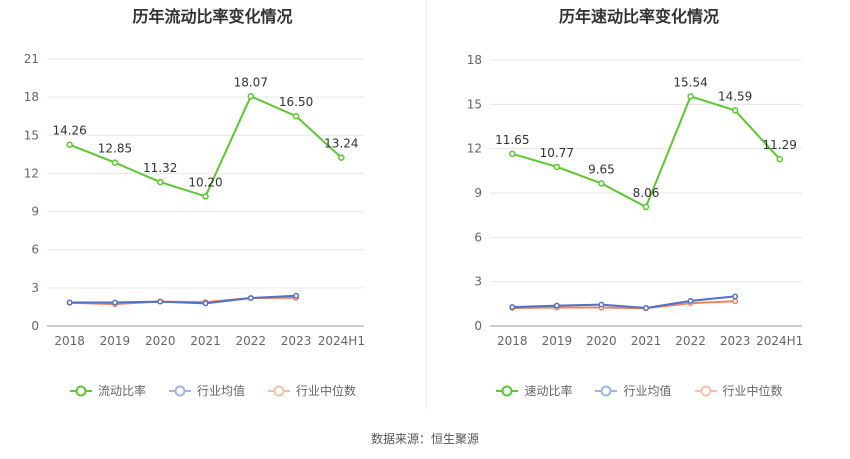  What do you see at coordinates (548, 391) in the screenshot?
I see `legend-label: 速动比率` at bounding box center [548, 391].